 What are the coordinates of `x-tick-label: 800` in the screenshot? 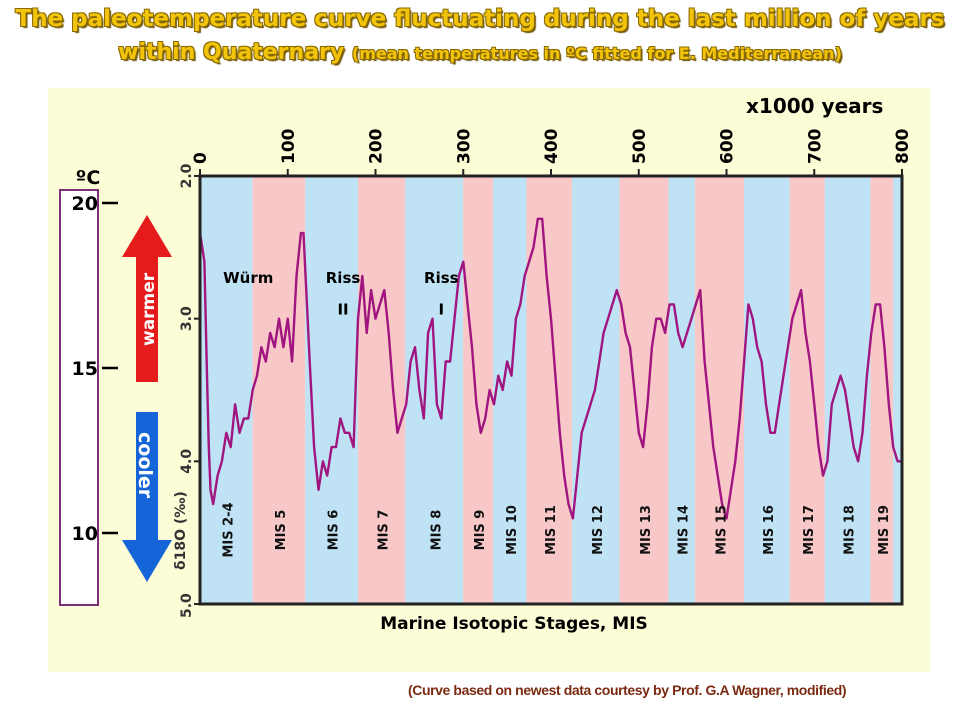 It's located at (903, 146).